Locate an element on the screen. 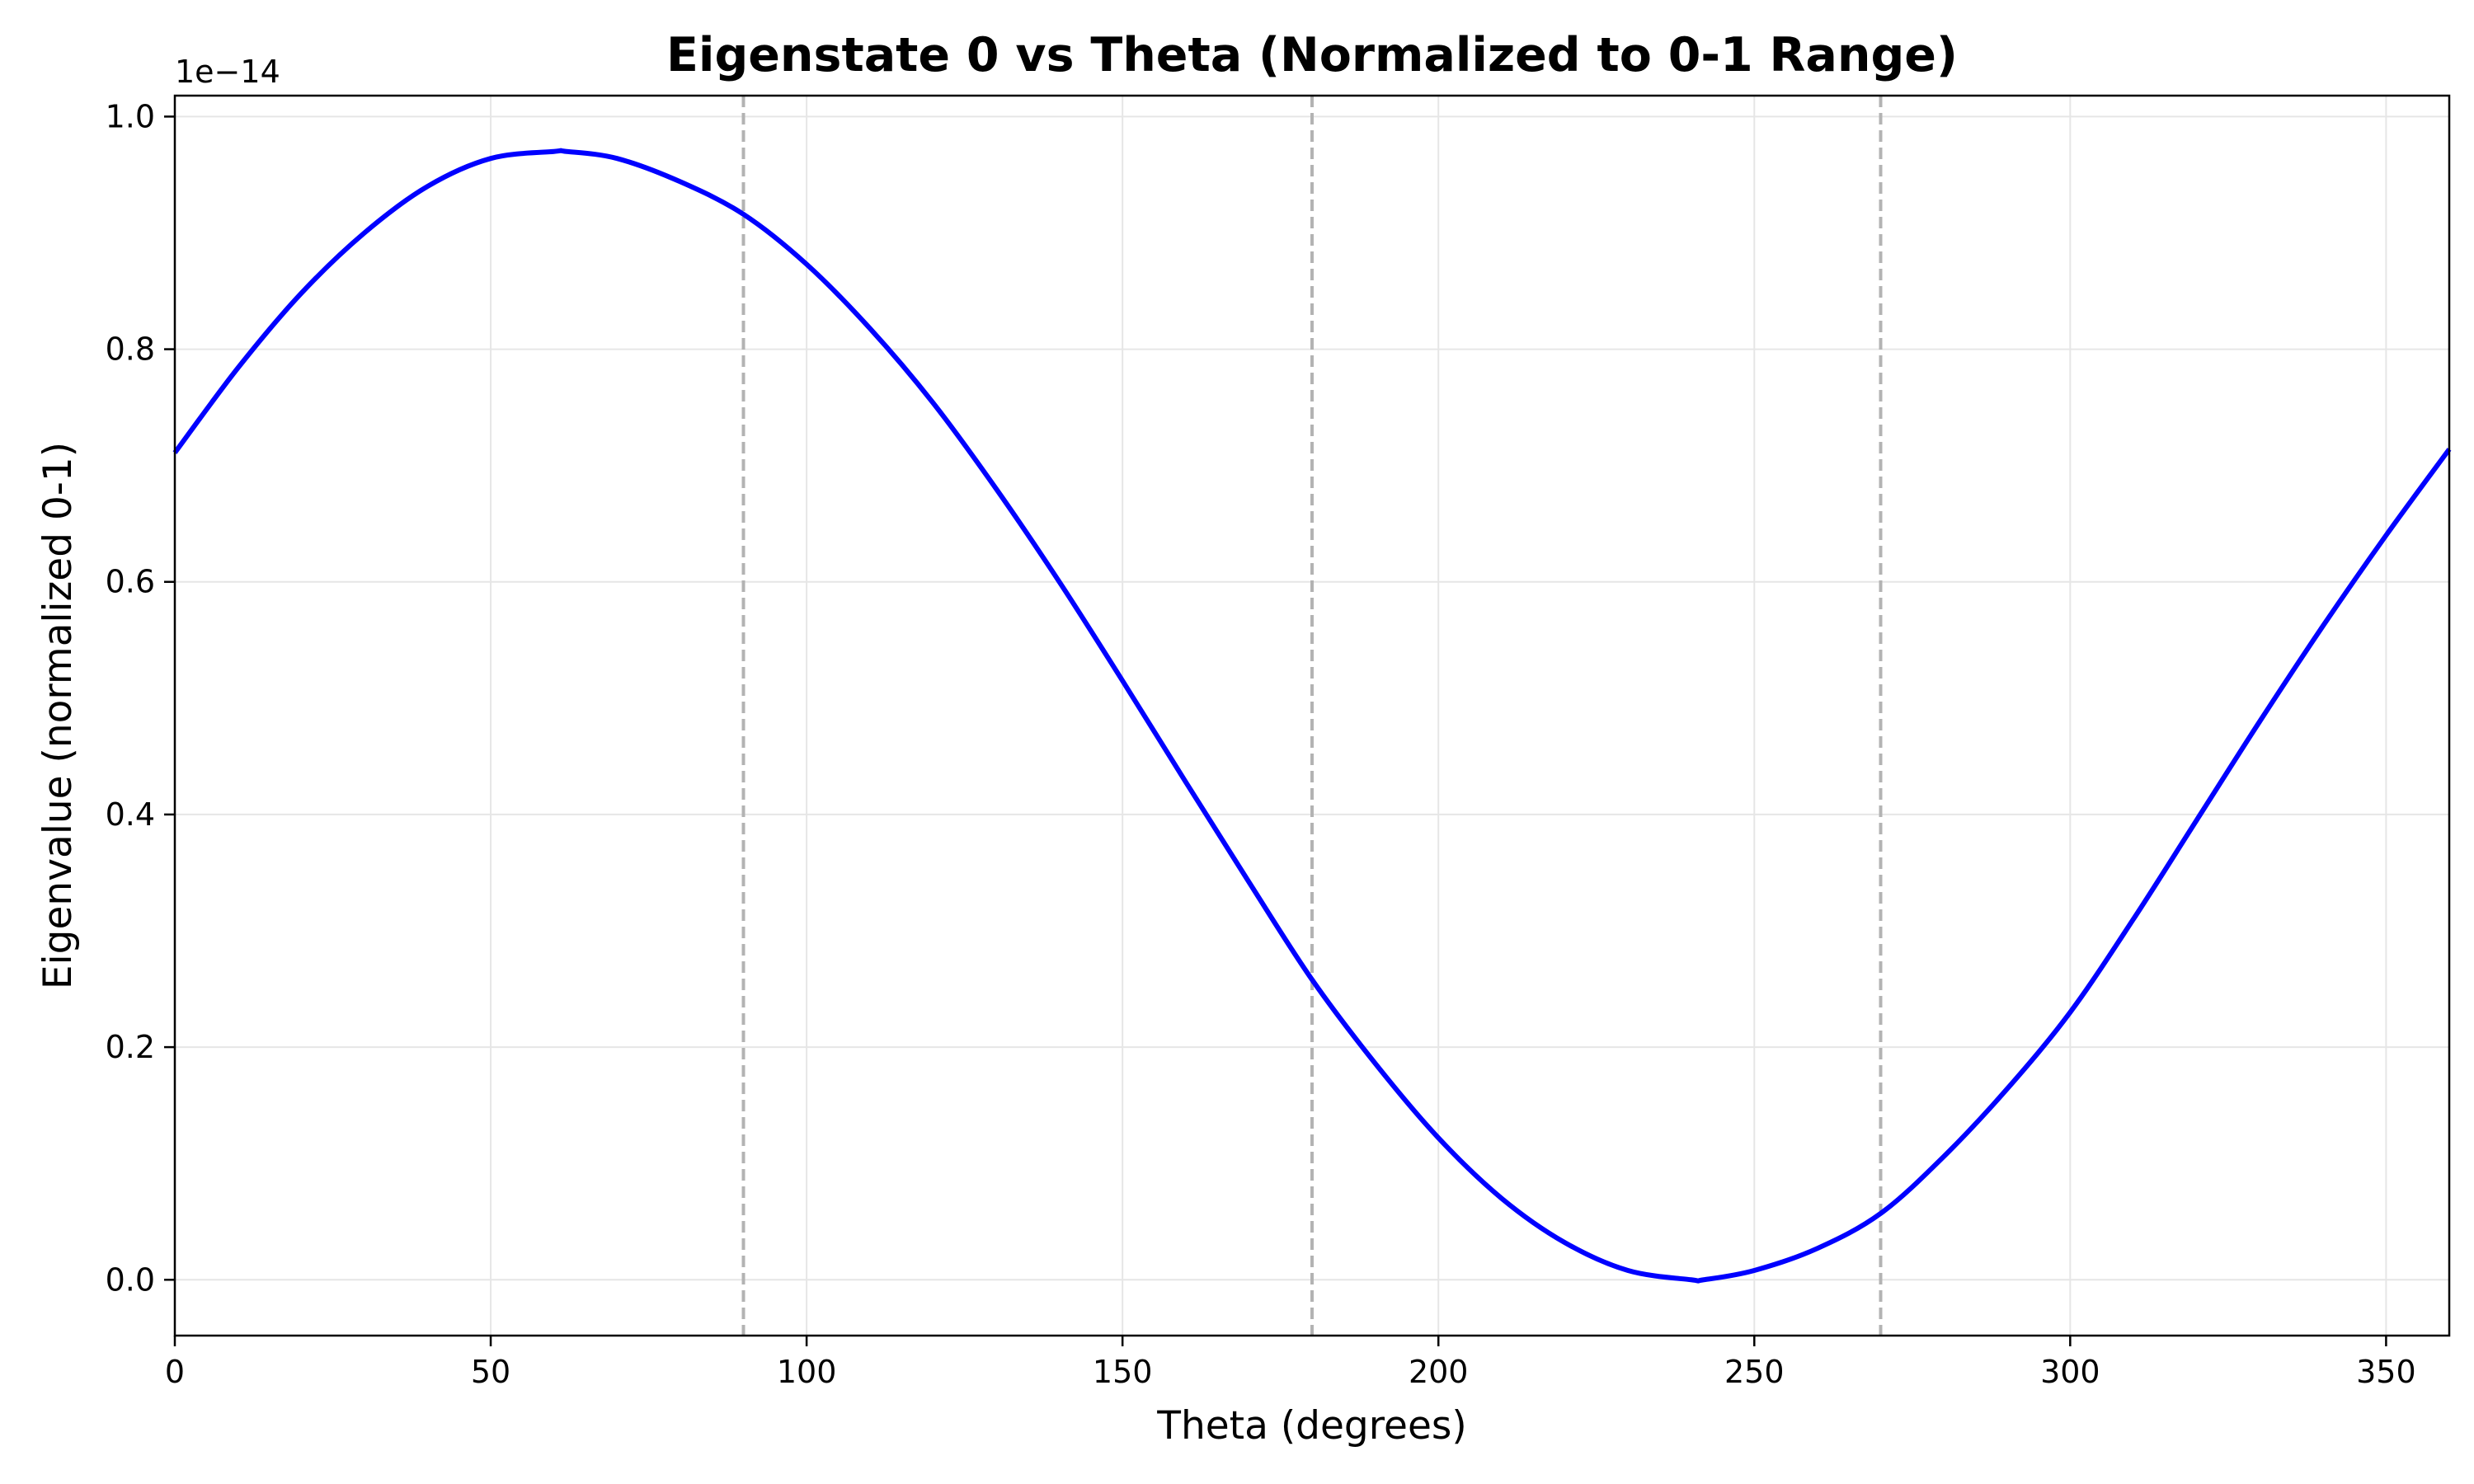  x-tick-label: 300 is located at coordinates (2070, 1372).